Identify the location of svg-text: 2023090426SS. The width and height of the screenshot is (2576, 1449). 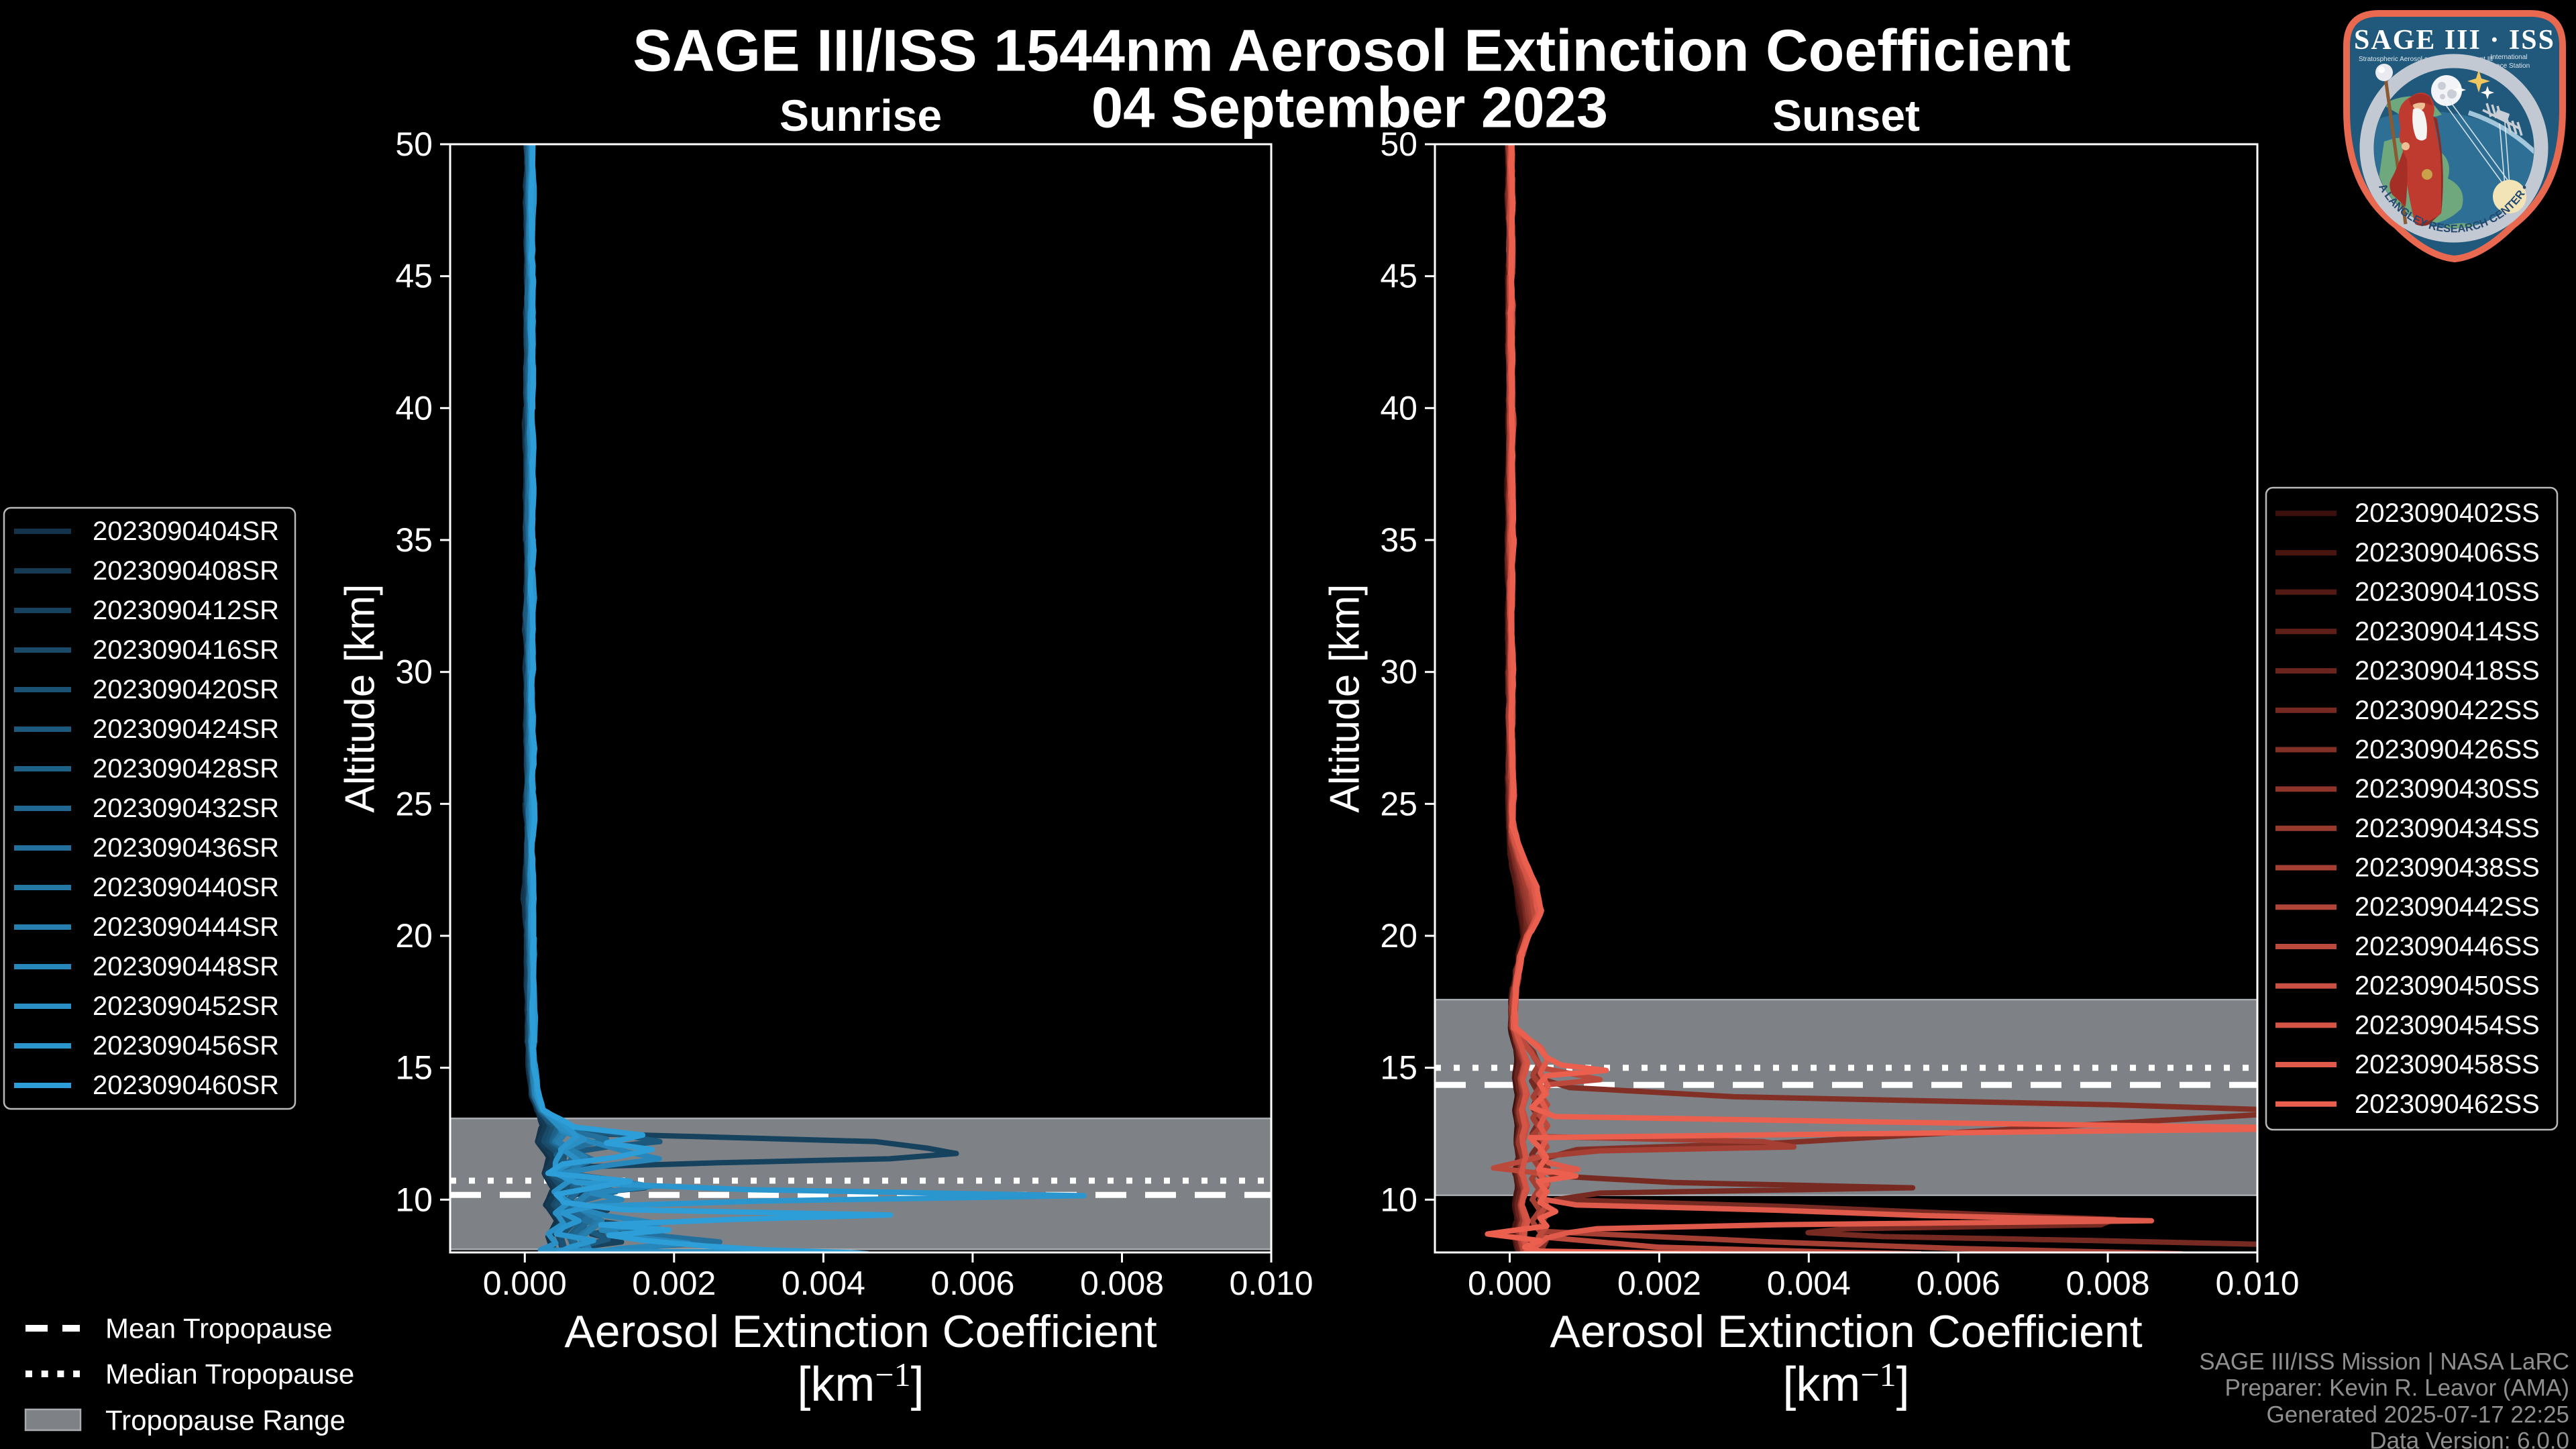
(2447, 750).